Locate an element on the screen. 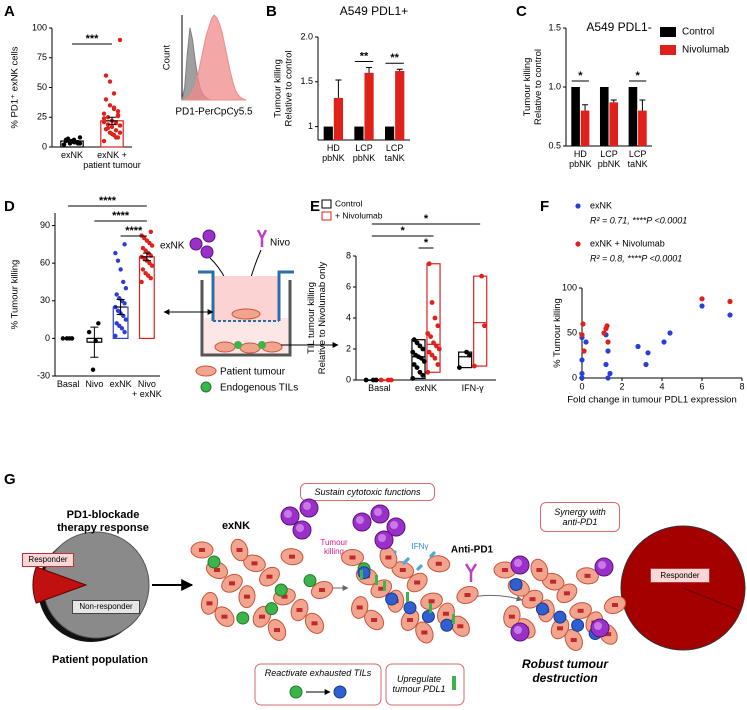 This screenshot has width=747, height=710. y-tick-label: 25 is located at coordinates (42, 117).